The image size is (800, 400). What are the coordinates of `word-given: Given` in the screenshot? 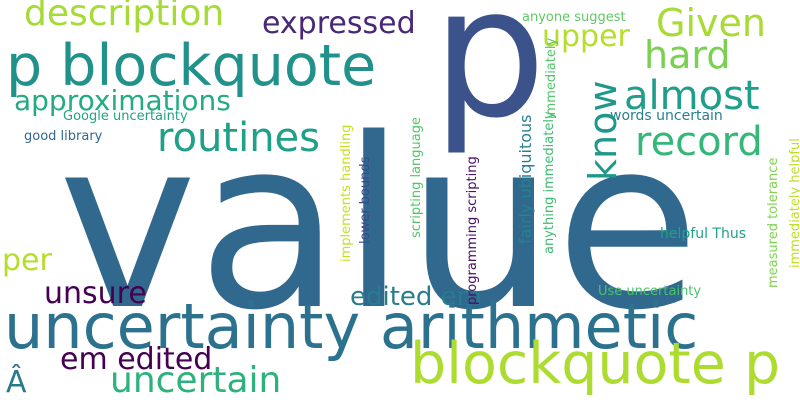 It's located at (711, 23).